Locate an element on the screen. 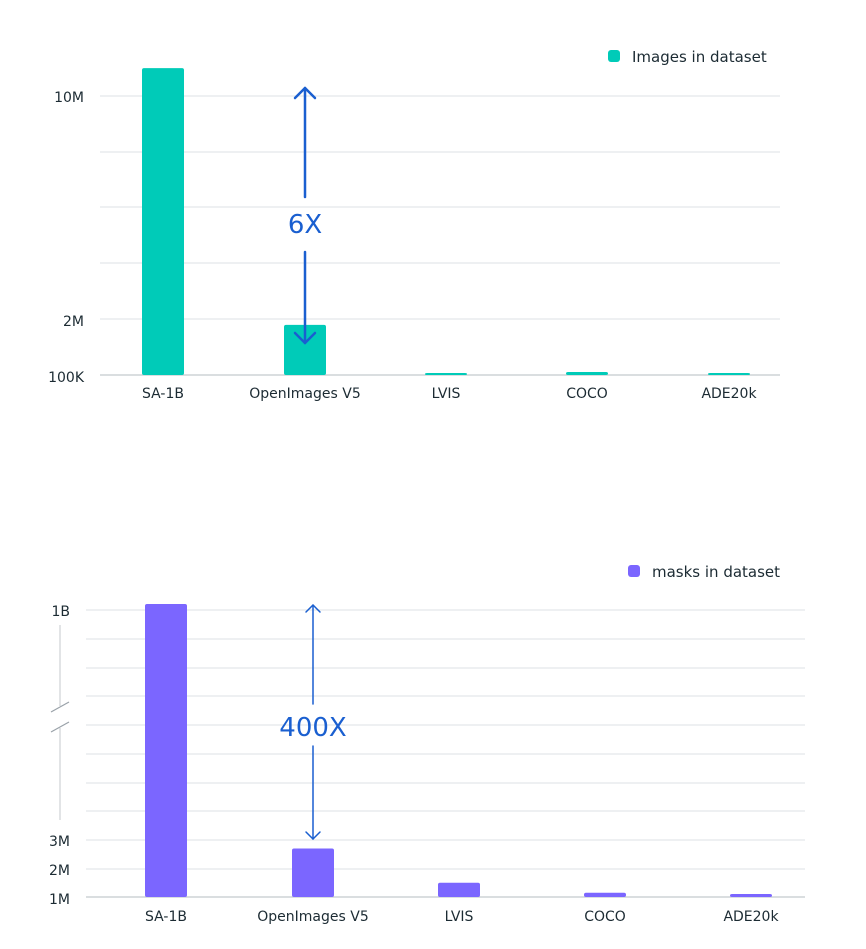 The image size is (866, 949). y-tick-label: 10M is located at coordinates (69, 98).